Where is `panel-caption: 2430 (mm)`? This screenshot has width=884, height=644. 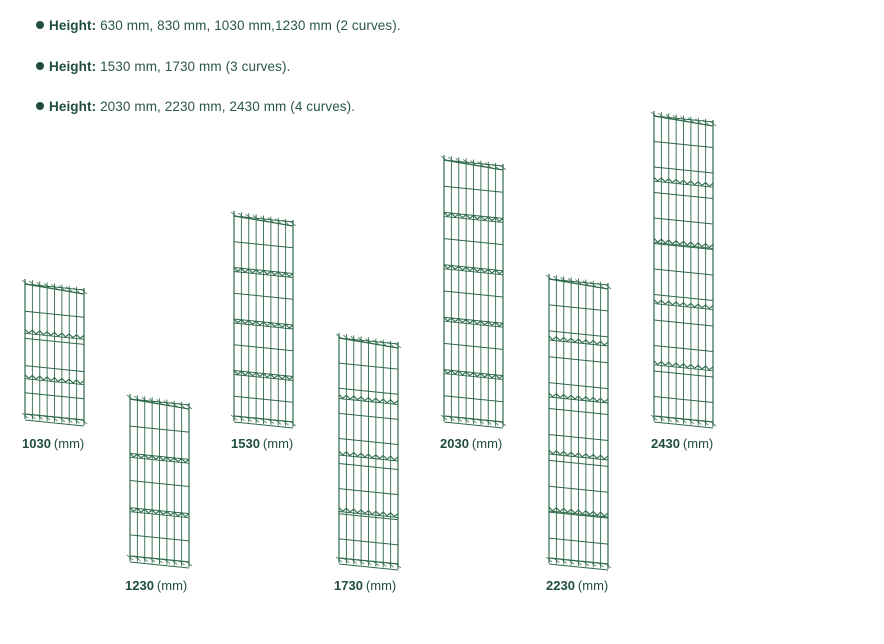 panel-caption: 2430 (mm) is located at coordinates (682, 443).